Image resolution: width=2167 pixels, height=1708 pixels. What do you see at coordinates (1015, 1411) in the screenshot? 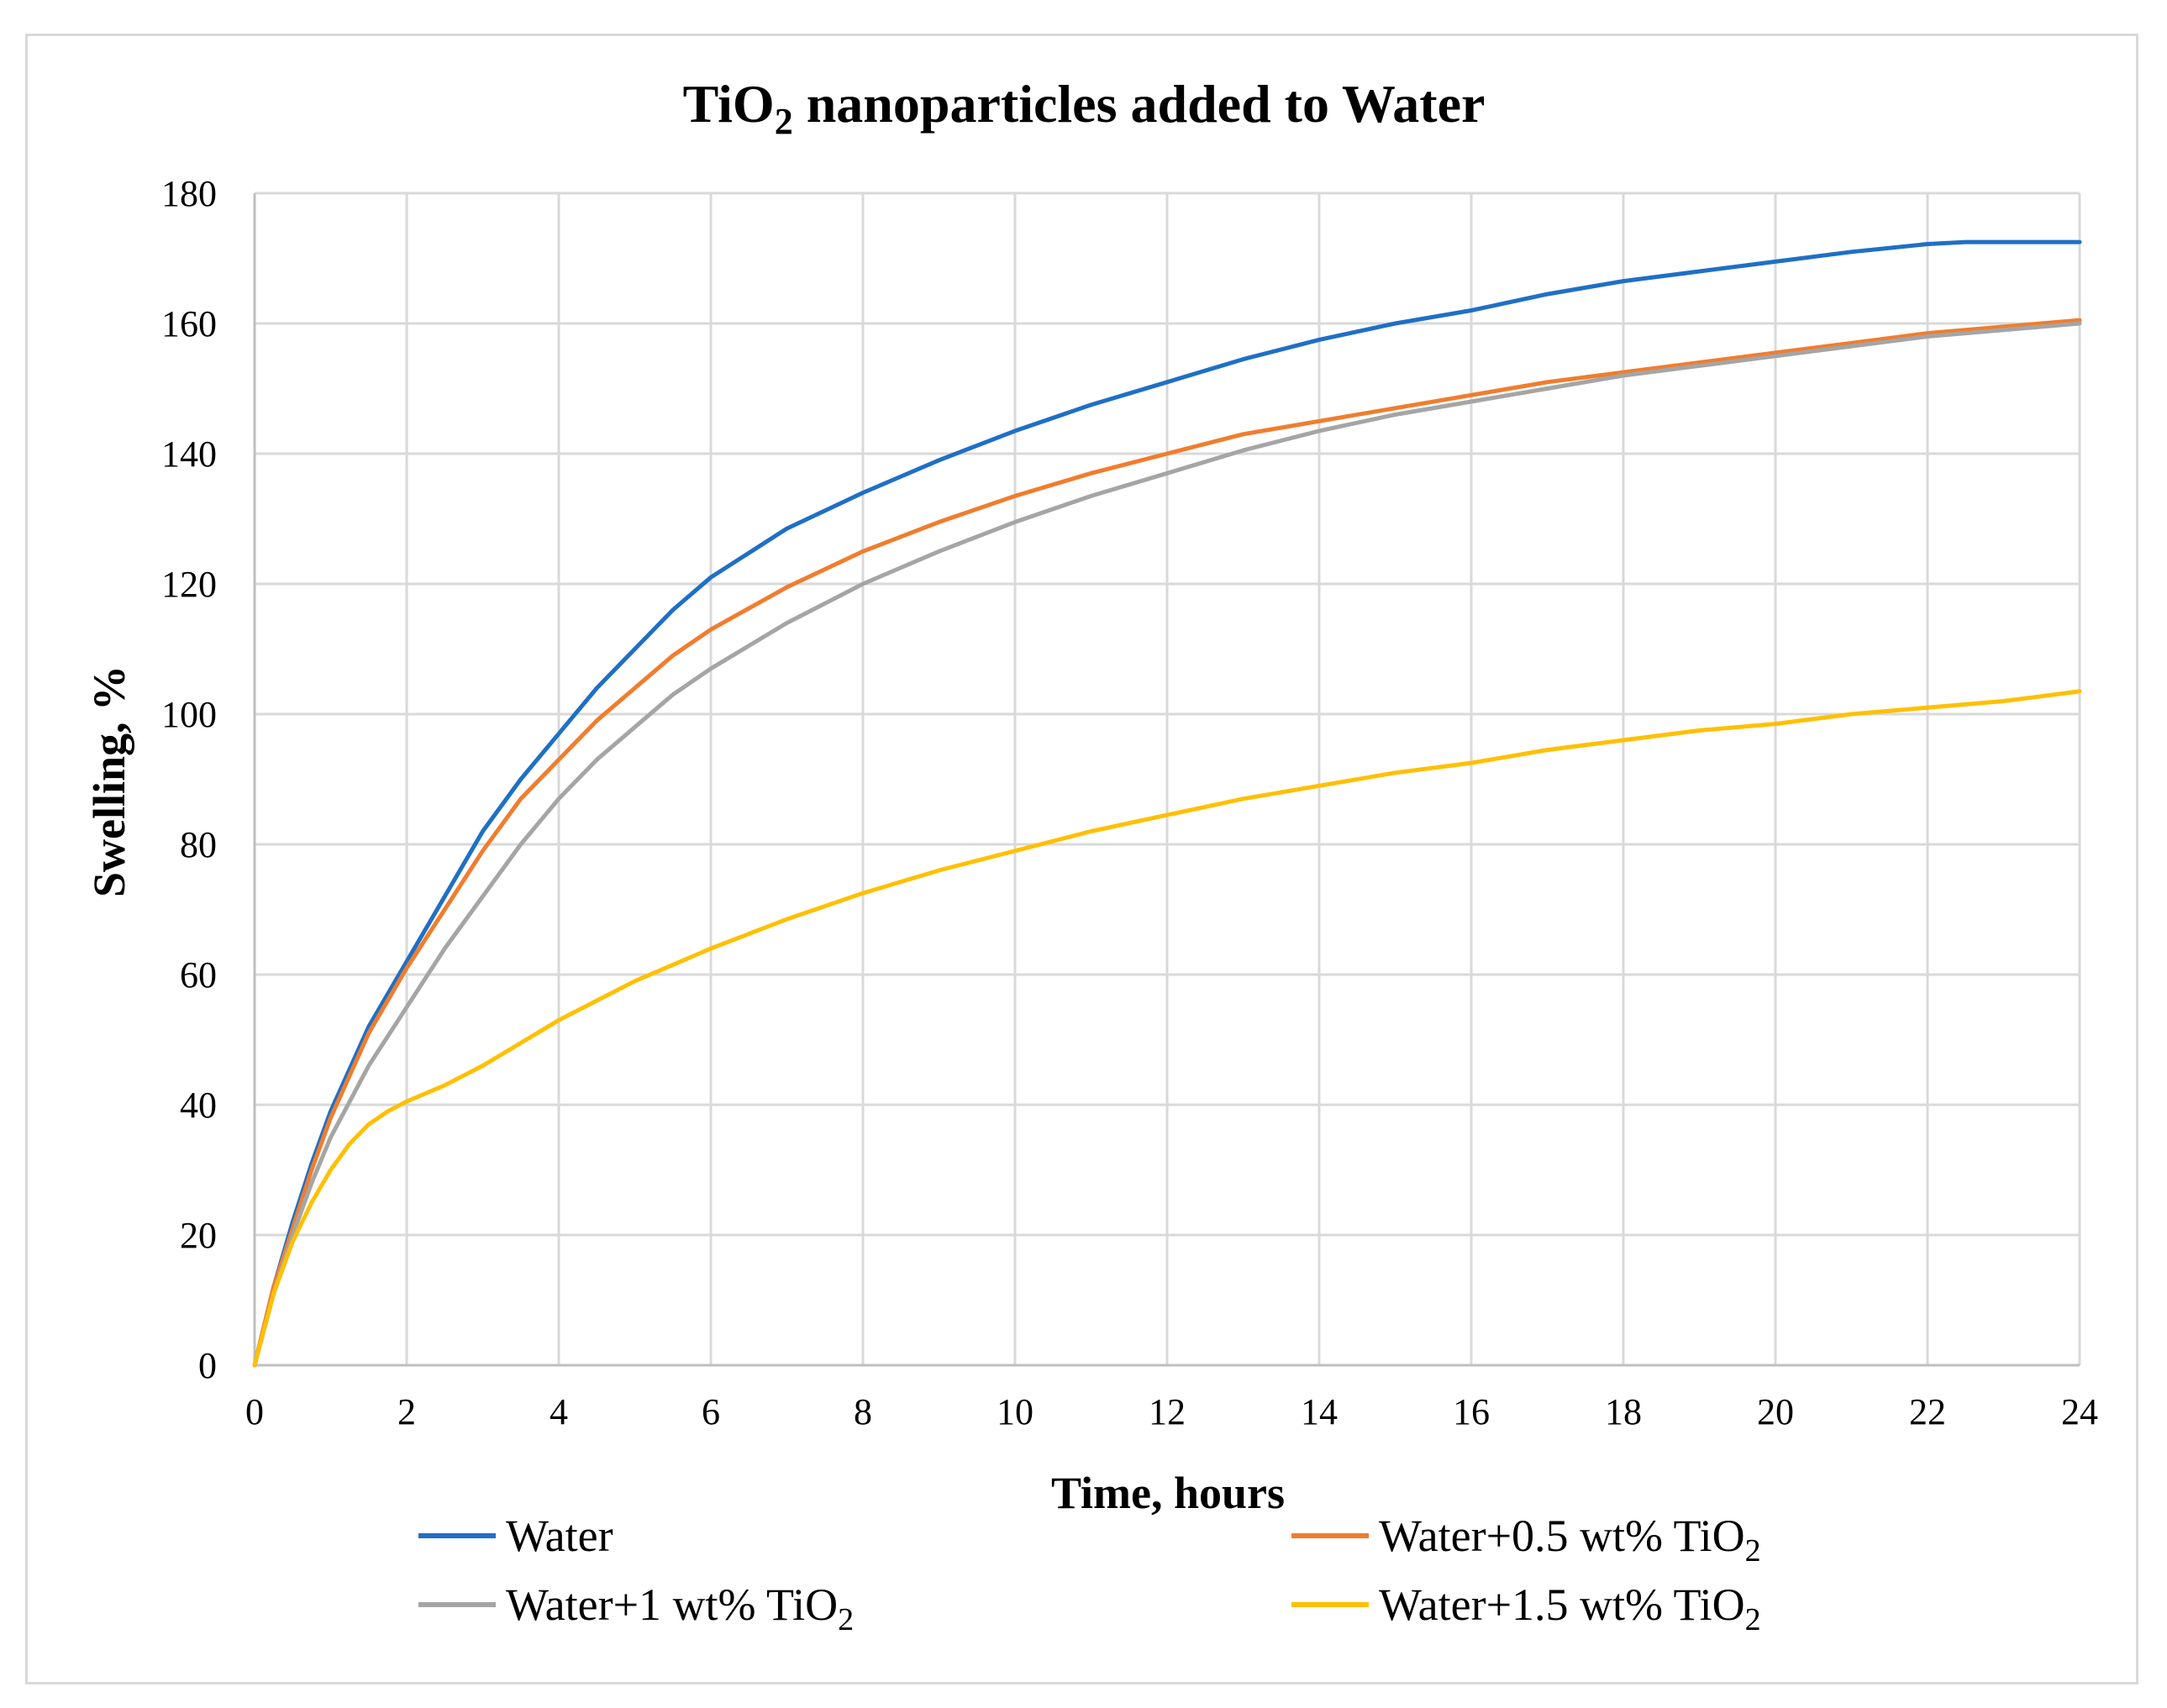
I see `x-tick-label: 10` at bounding box center [1015, 1411].